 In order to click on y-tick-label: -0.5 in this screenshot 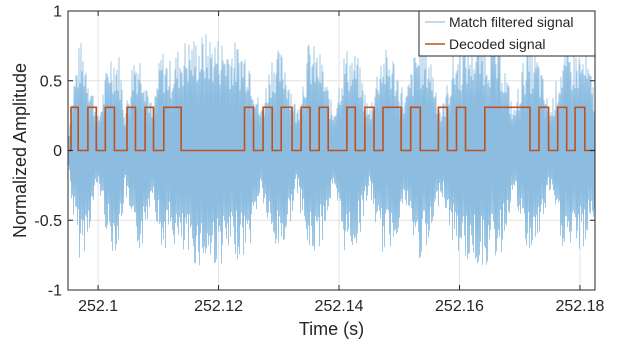, I will do `click(48, 221)`.